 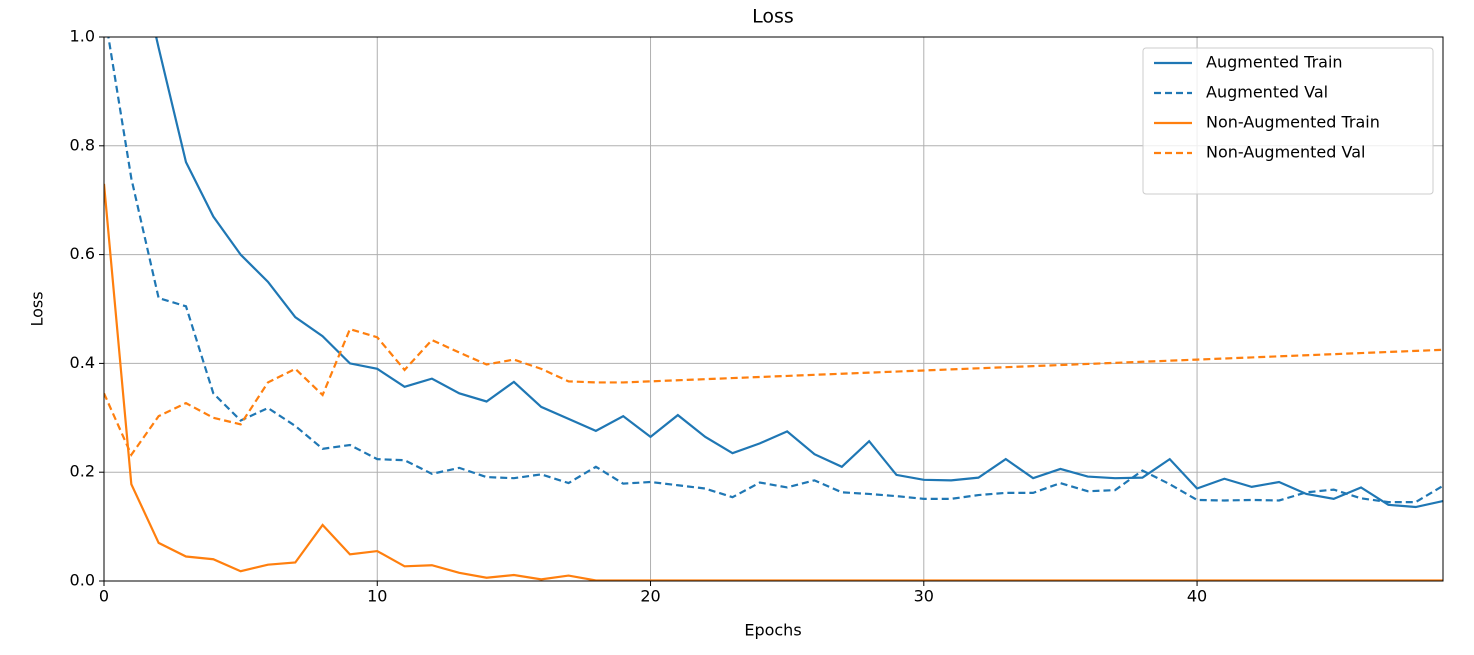 What do you see at coordinates (104, 596) in the screenshot?
I see `x-tick-label: 0` at bounding box center [104, 596].